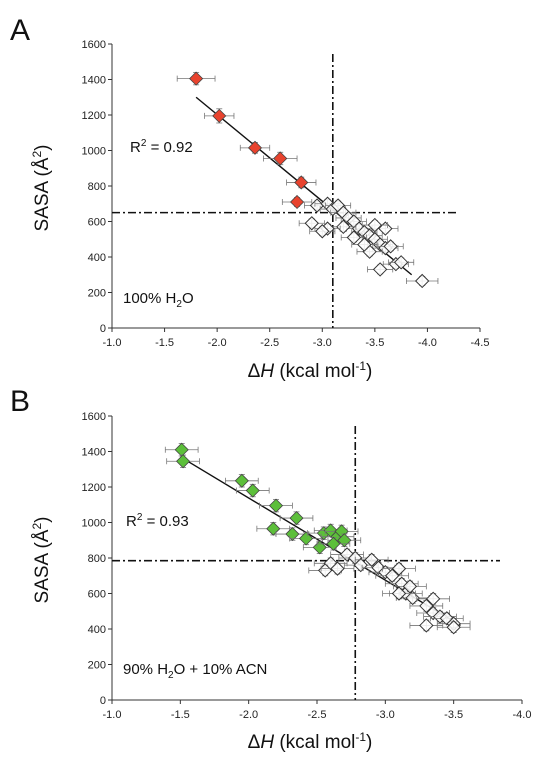 This screenshot has width=541, height=757. Describe the element at coordinates (94, 81) in the screenshot. I see `y-tick-label: 1400` at that location.